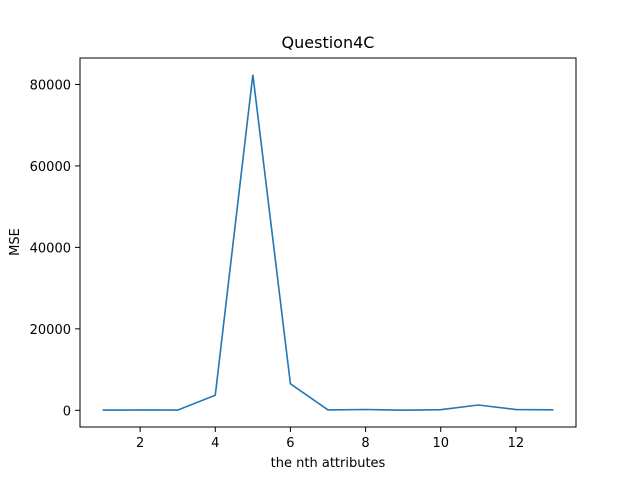 Image resolution: width=640 pixels, height=480 pixels. What do you see at coordinates (440, 443) in the screenshot?
I see `x-tick-label-10: 10` at bounding box center [440, 443].